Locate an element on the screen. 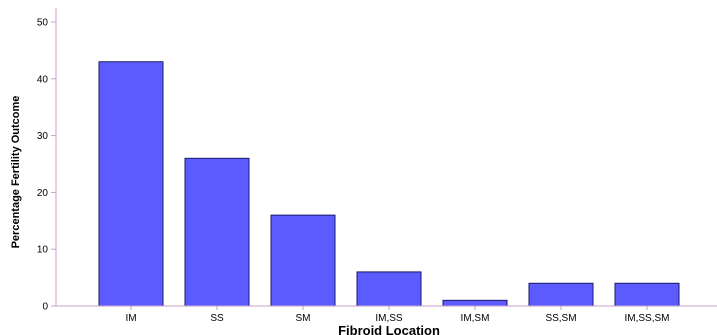  x-axis-ticks: IM SS SM IM,SS IM,SM SS,SM IM,SS,SM is located at coordinates (397, 315).